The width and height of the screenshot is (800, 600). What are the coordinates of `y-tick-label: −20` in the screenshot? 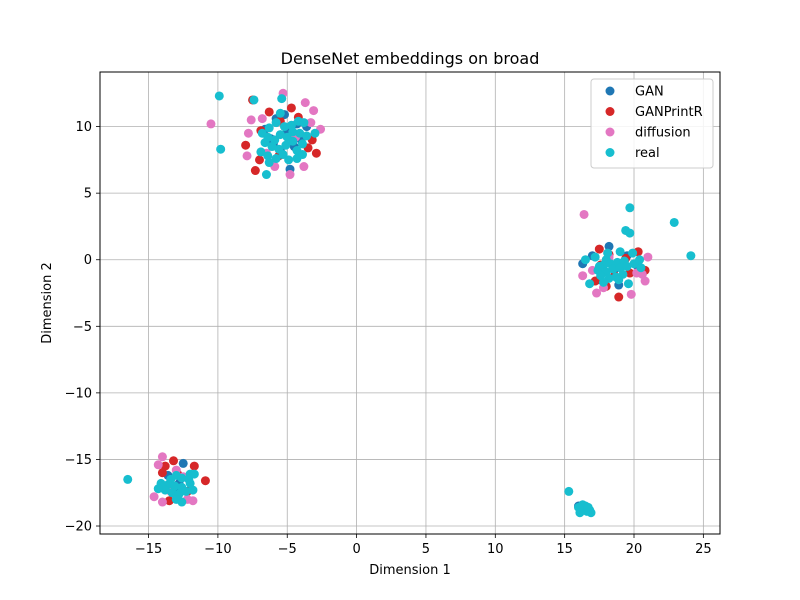 It's located at (78, 527).